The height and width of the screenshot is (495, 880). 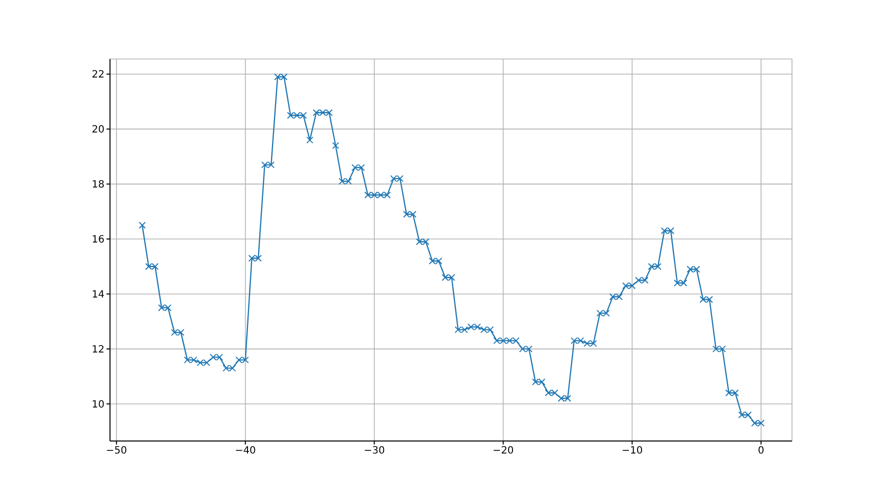 I want to click on y-tick-label: 10, so click(x=98, y=404).